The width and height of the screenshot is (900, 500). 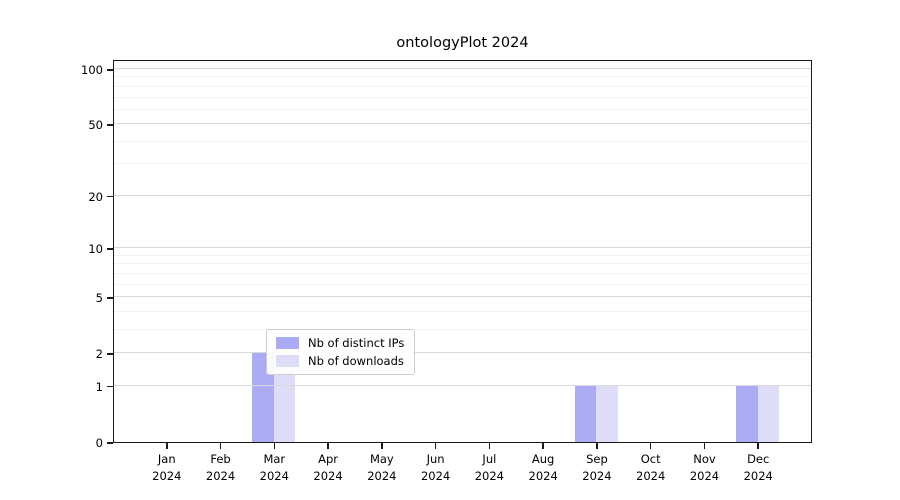 What do you see at coordinates (220, 446) in the screenshot?
I see `x-tick-feb` at bounding box center [220, 446].